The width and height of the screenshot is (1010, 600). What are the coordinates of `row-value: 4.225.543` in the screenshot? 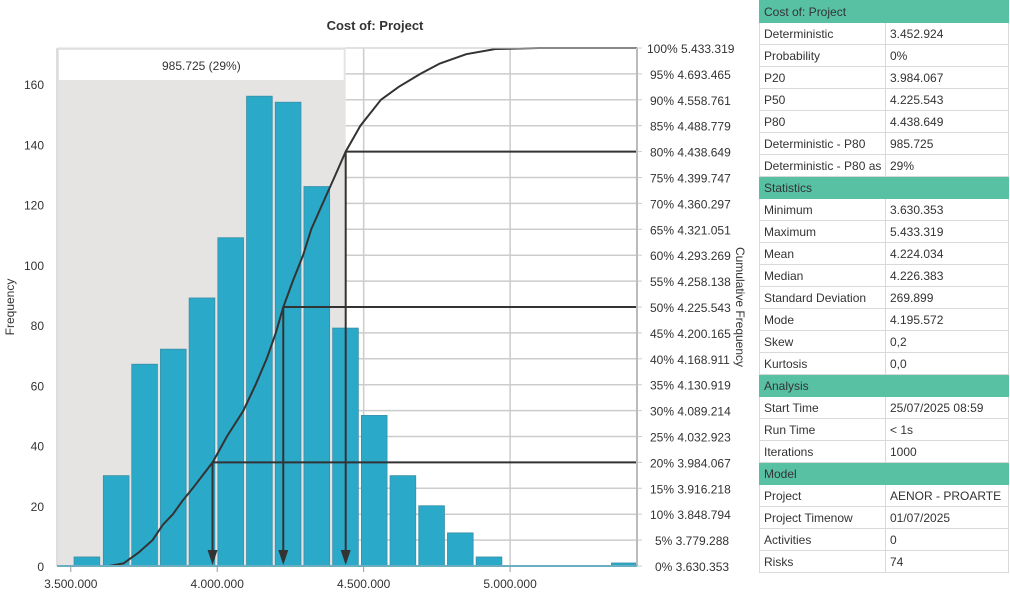 It's located at (947, 99).